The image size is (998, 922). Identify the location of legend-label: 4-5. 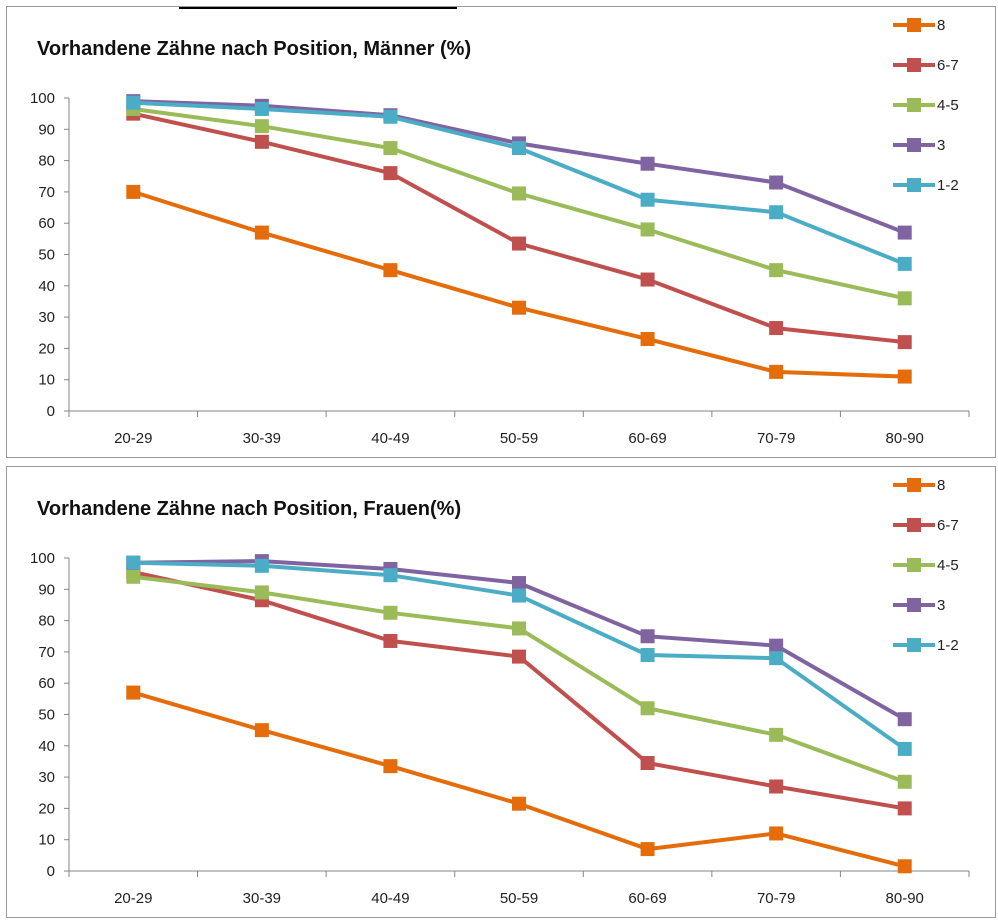
(948, 105).